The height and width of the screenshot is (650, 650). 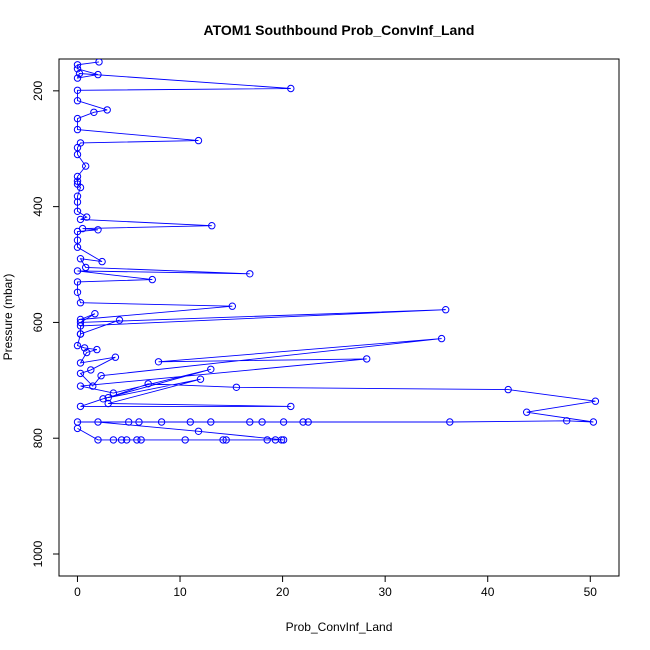 I want to click on x-tick-label: 50, so click(x=591, y=592).